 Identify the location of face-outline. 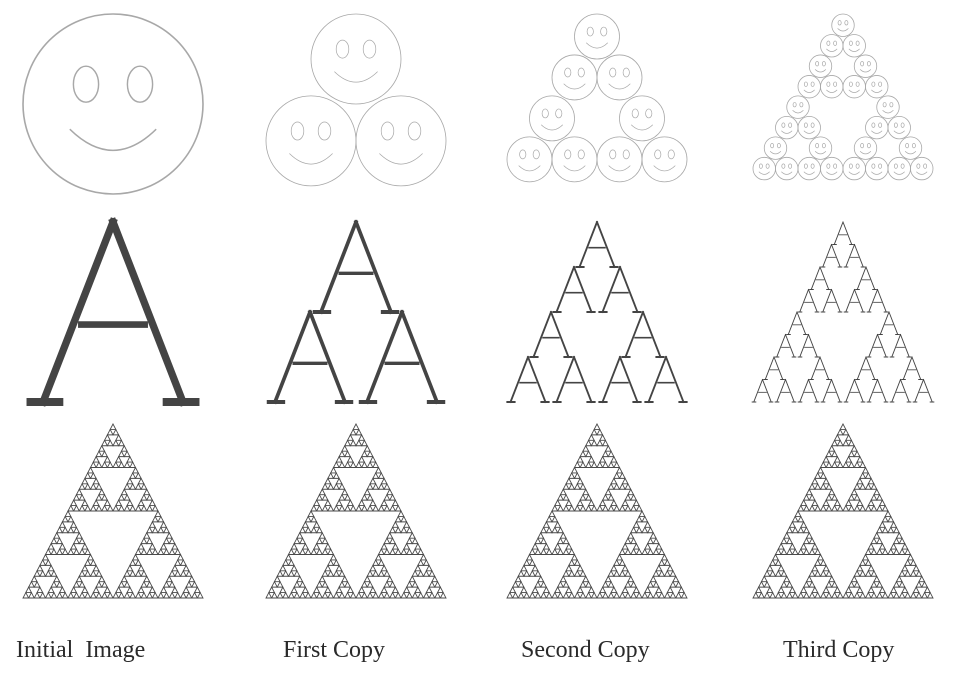
(809, 127).